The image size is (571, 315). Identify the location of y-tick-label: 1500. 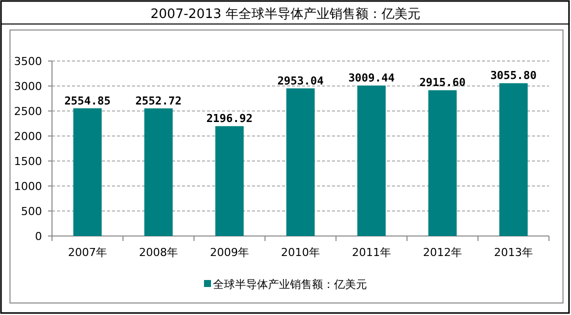
(28, 161).